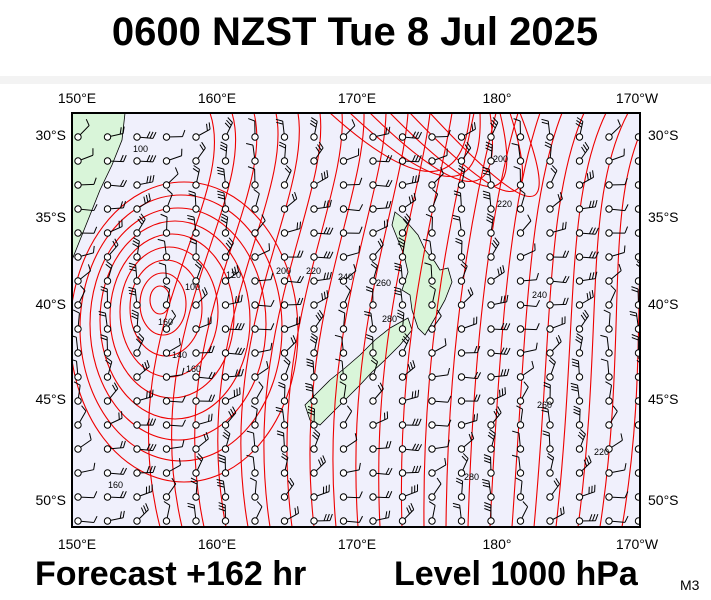  I want to click on band, so click(355, 80).